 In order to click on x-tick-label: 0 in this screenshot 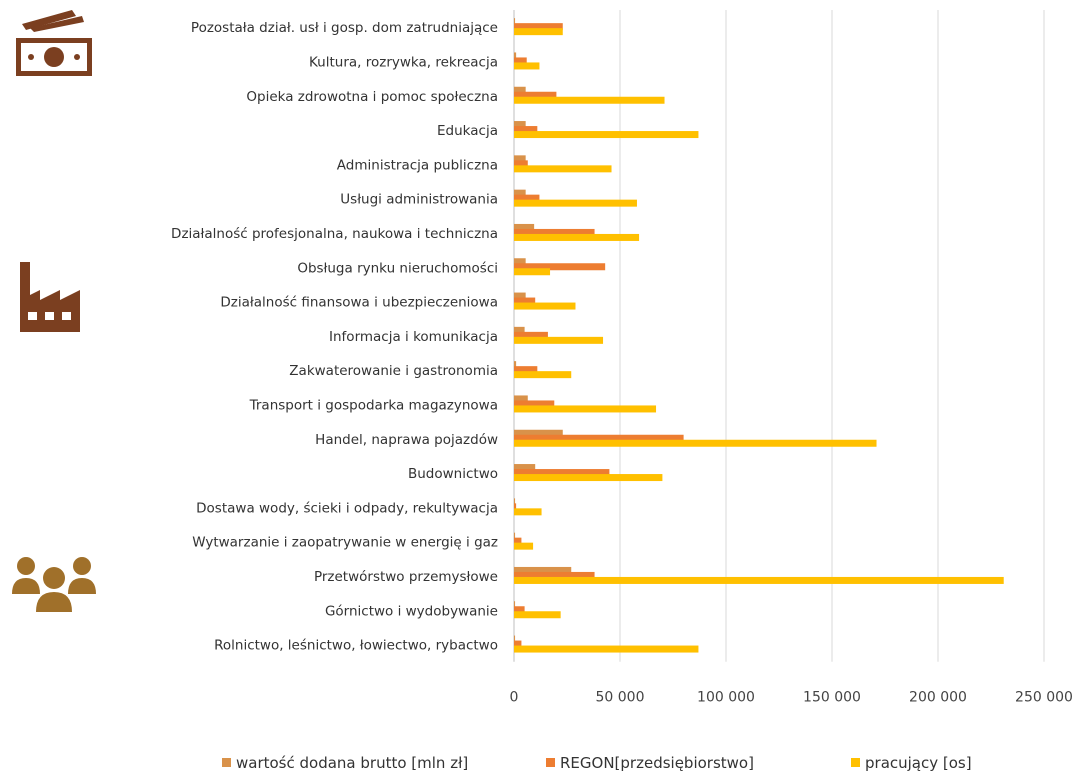, I will do `click(514, 698)`.